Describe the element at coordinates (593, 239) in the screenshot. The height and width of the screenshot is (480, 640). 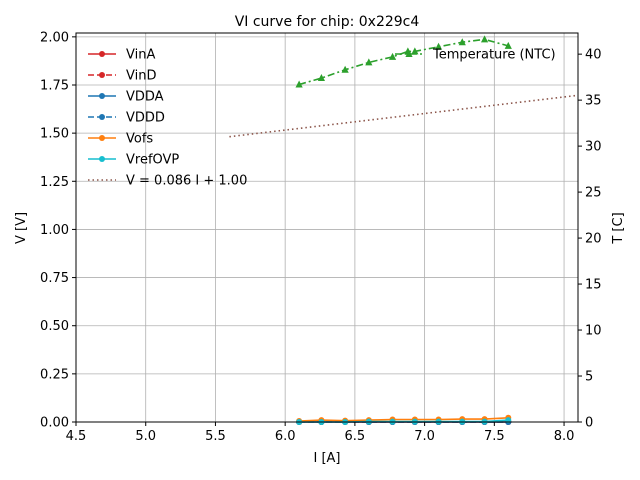
I see `y2-tick-label: 20` at that location.